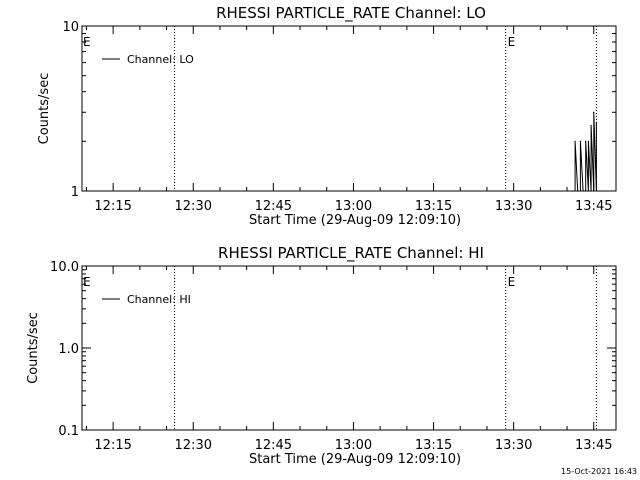  What do you see at coordinates (70, 27) in the screenshot?
I see `y-tick-label: 10` at bounding box center [70, 27].